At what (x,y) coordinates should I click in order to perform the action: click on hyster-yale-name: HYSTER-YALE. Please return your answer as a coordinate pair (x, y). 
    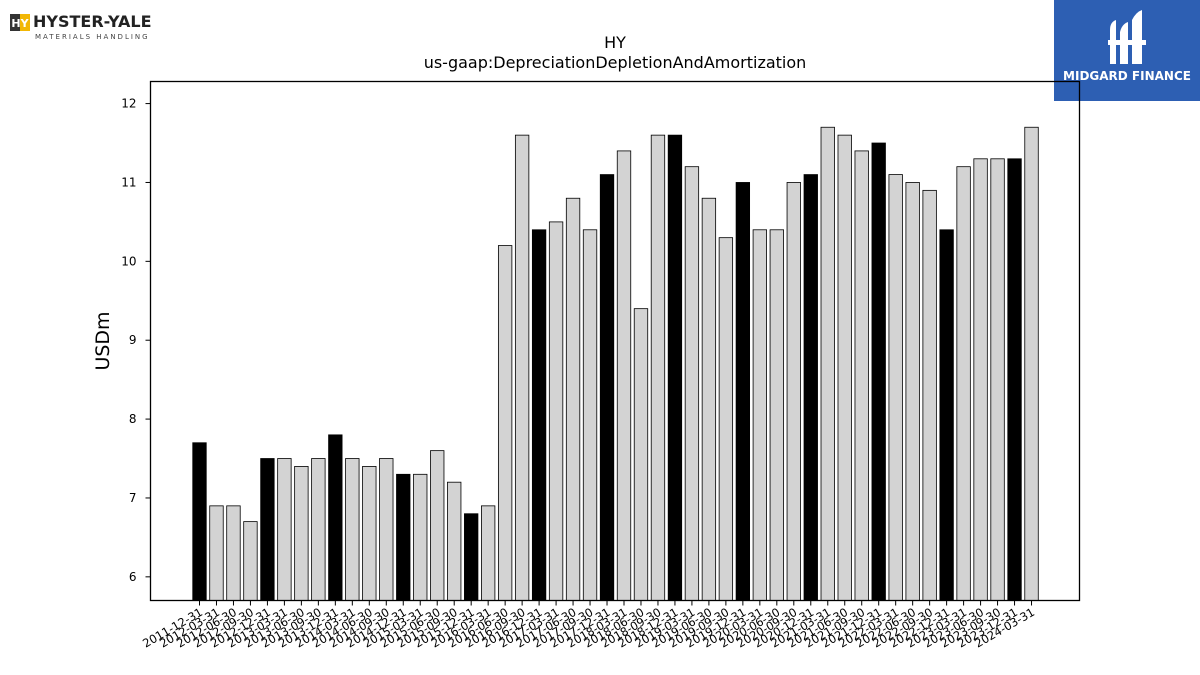
    Looking at the image, I should click on (92, 21).